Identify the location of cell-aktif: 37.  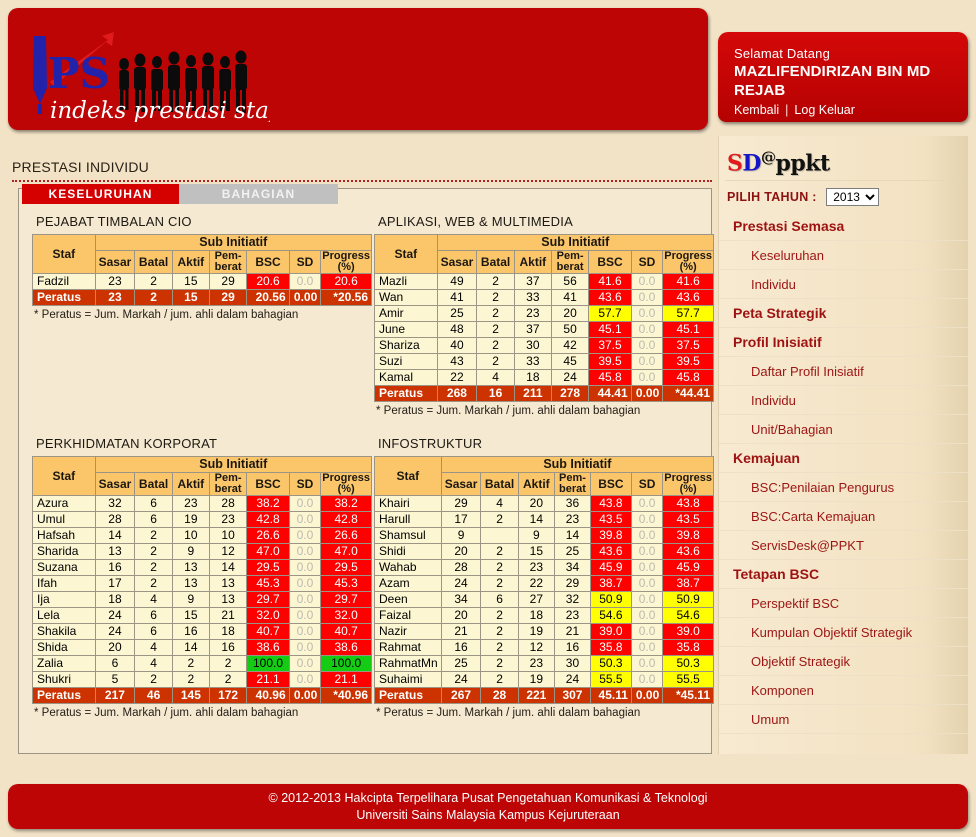
(532, 281).